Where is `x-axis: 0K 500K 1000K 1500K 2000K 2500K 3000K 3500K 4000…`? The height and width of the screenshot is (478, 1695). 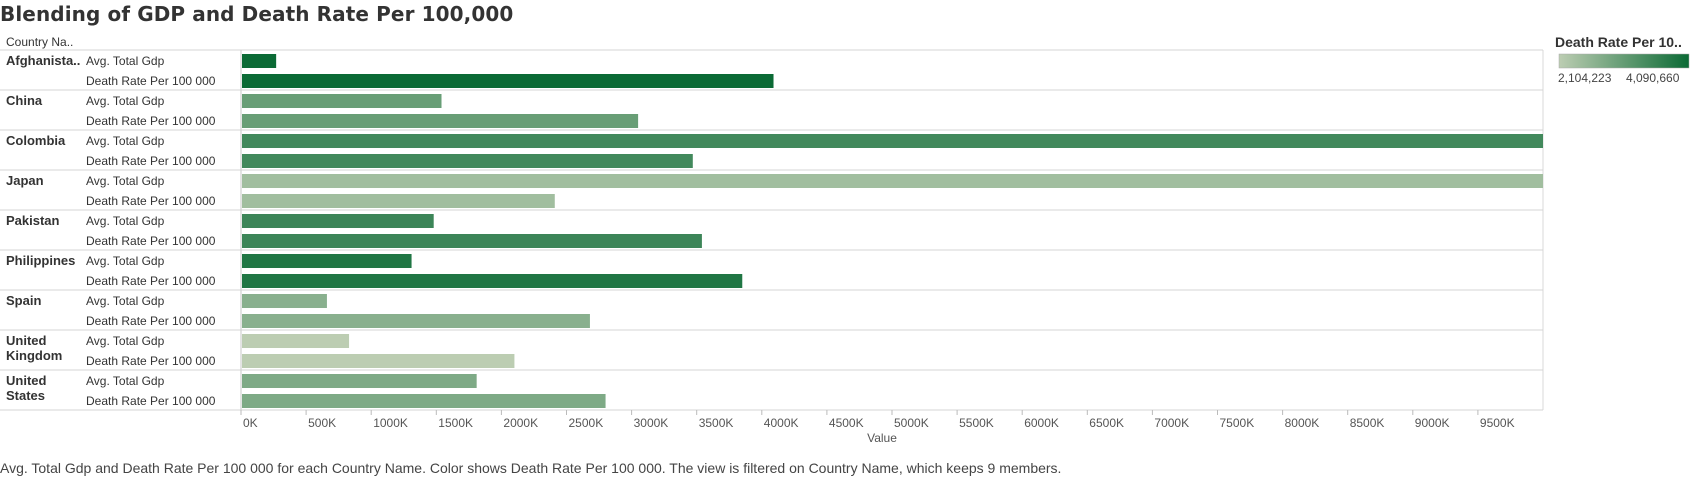
x-axis: 0K 500K 1000K 1500K 2000K 2500K 3000K 3500K 4000… is located at coordinates (877, 427).